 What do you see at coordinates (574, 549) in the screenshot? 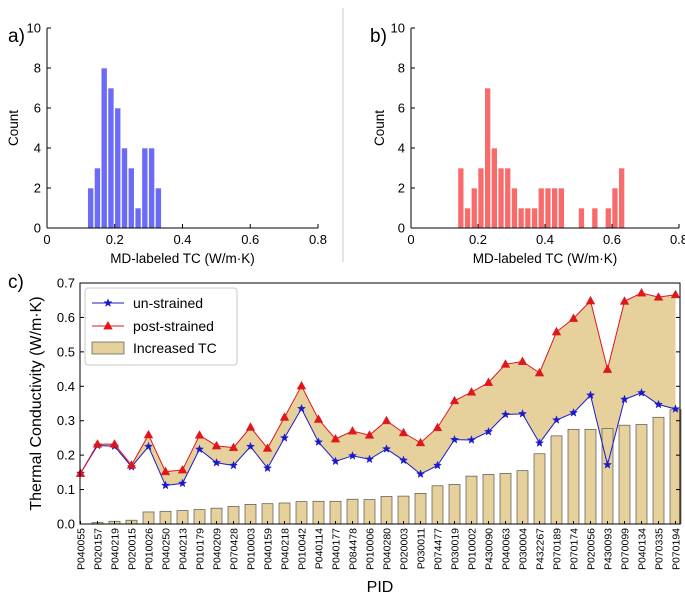
I see `pid-tick-label: P070174` at bounding box center [574, 549].